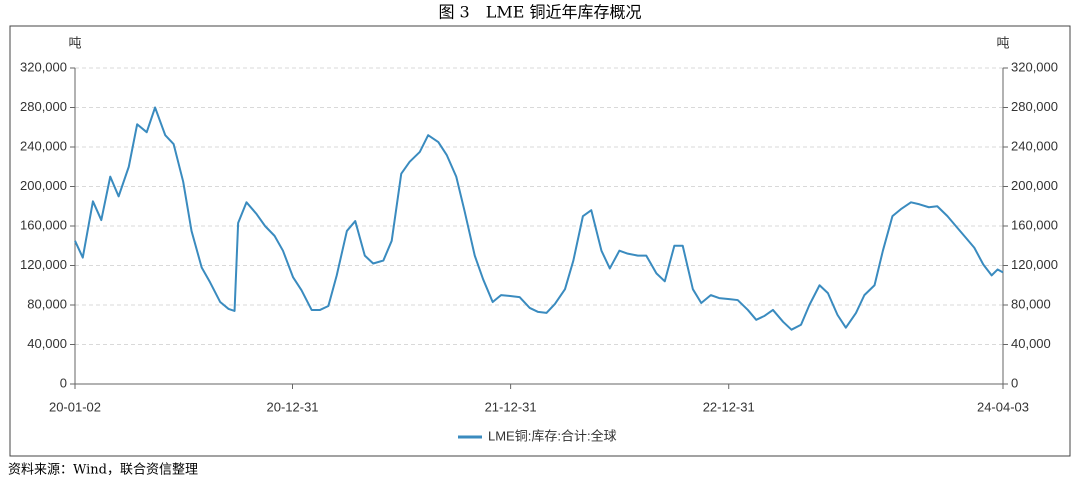 The width and height of the screenshot is (1080, 481). Describe the element at coordinates (1034, 264) in the screenshot. I see `y2-tick-label: 120,000` at that location.